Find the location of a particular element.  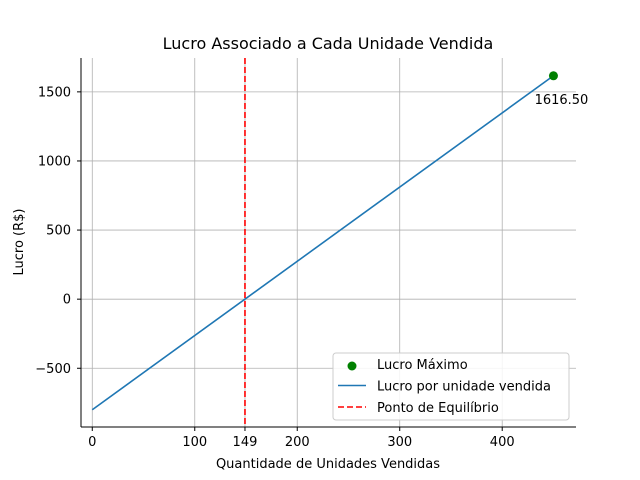

x-tick-label-5: 400 is located at coordinates (502, 442).